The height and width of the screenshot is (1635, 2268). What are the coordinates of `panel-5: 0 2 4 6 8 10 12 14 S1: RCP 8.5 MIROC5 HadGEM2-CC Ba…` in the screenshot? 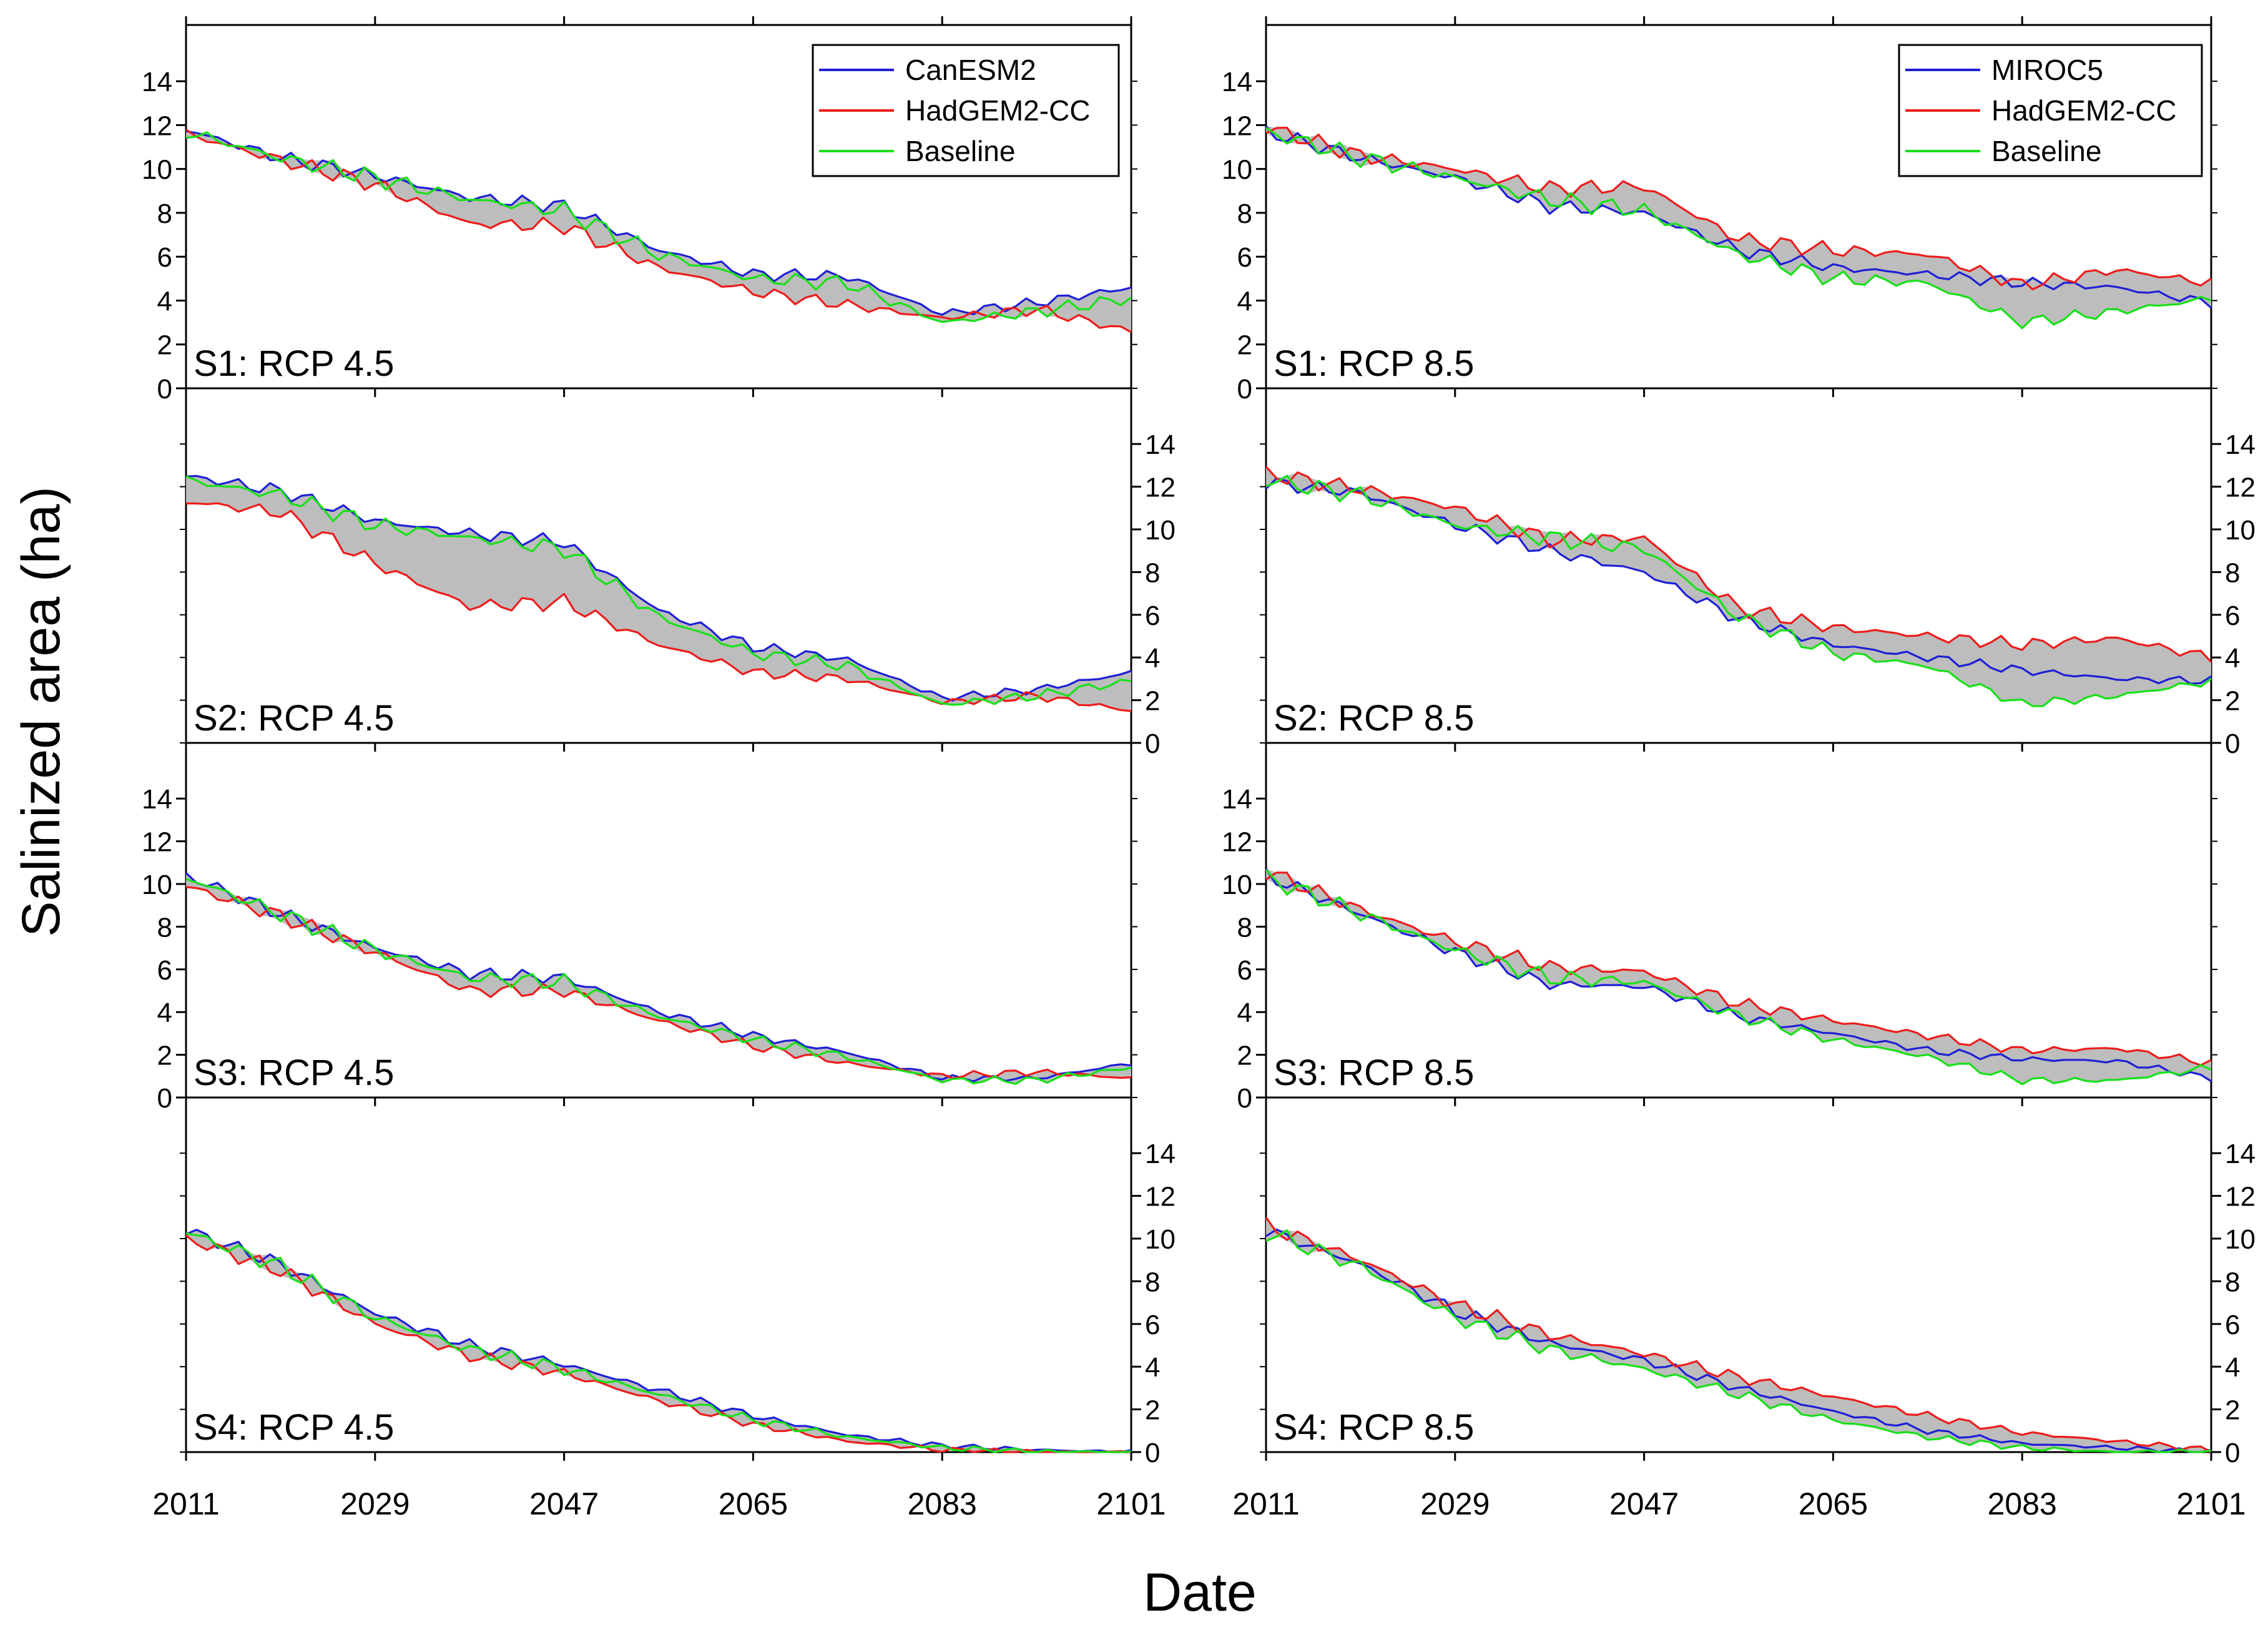 It's located at (1719, 210).